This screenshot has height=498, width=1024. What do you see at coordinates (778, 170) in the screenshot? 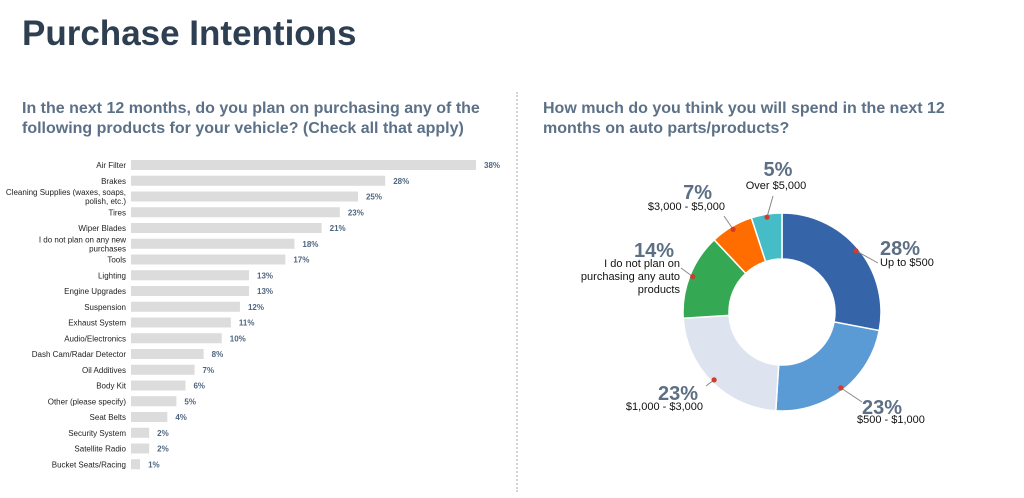
I see `slice-percent-label: 5%` at bounding box center [778, 170].